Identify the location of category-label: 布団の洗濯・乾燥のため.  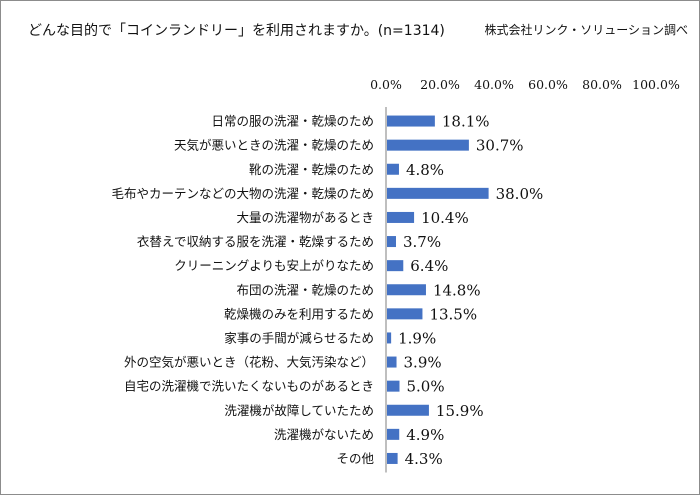
(305, 289).